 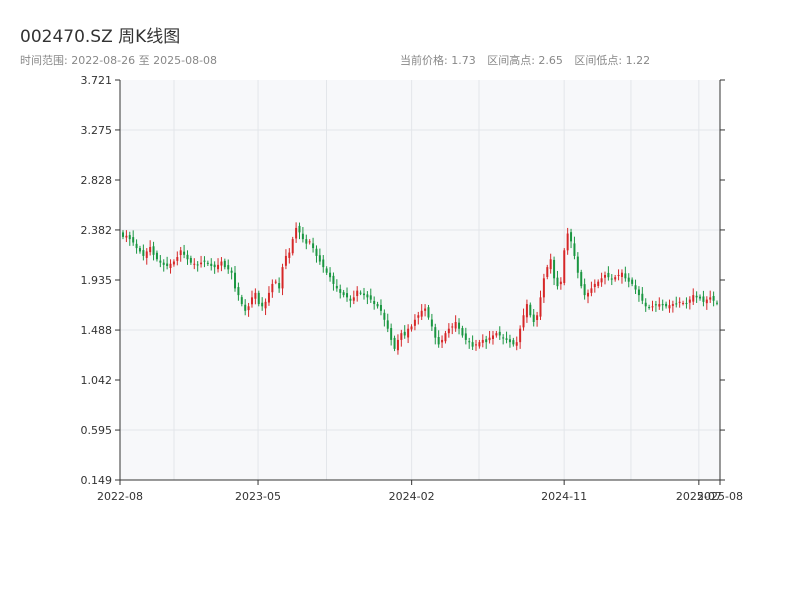 What do you see at coordinates (97, 330) in the screenshot?
I see `y-tick-label: 1.488` at bounding box center [97, 330].